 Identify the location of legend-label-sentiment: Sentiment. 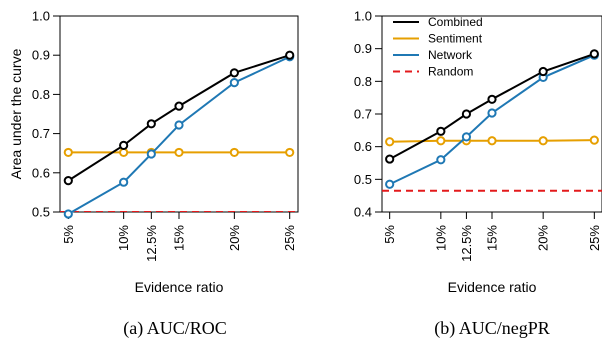
(455, 39).